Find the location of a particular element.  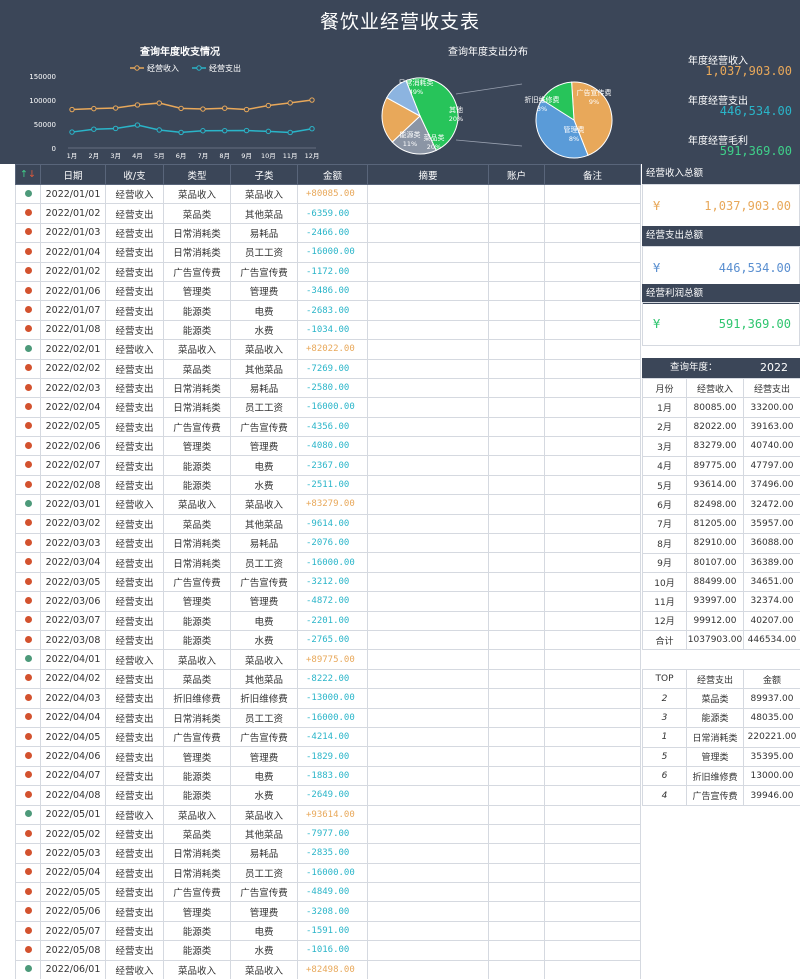

row-amount: -13000.00 is located at coordinates (332, 698).